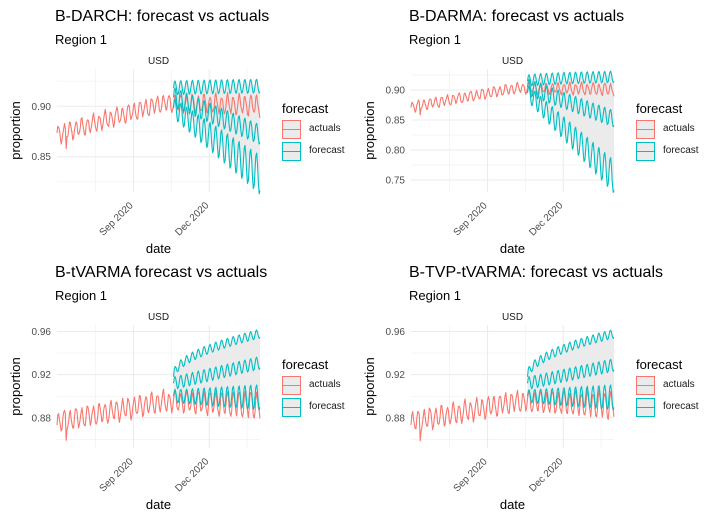 The image size is (720, 525). I want to click on chart-title: B-DARMA: forecast vs actuals, so click(517, 16).